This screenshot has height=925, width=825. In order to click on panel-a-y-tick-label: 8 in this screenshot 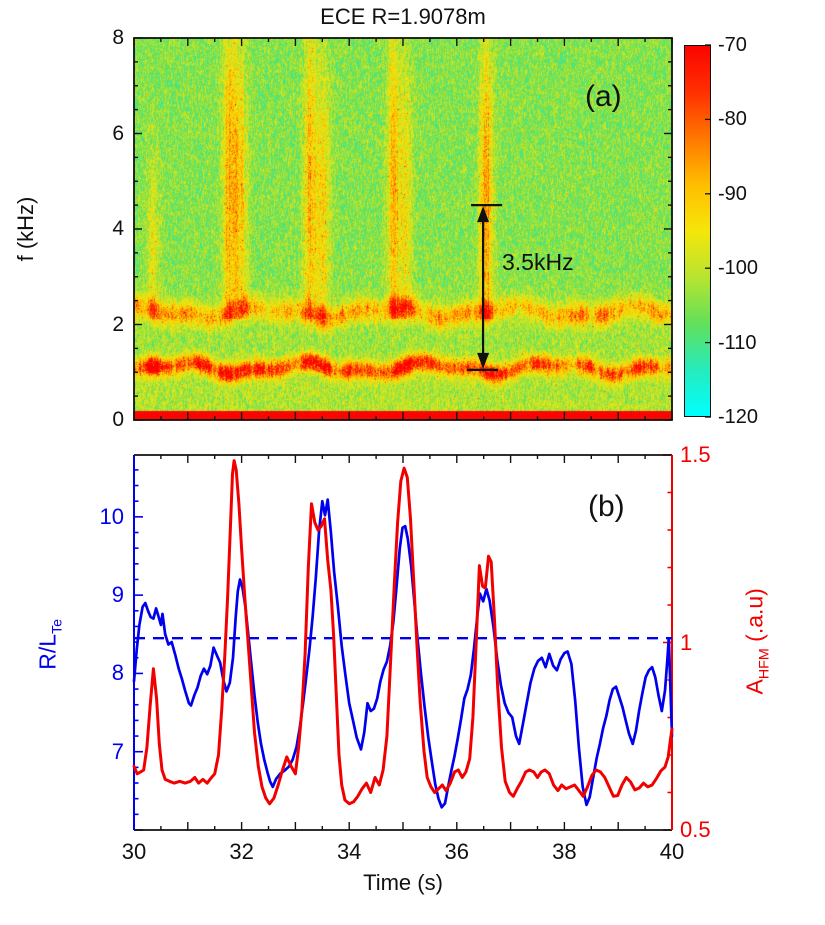, I will do `click(118, 37)`.